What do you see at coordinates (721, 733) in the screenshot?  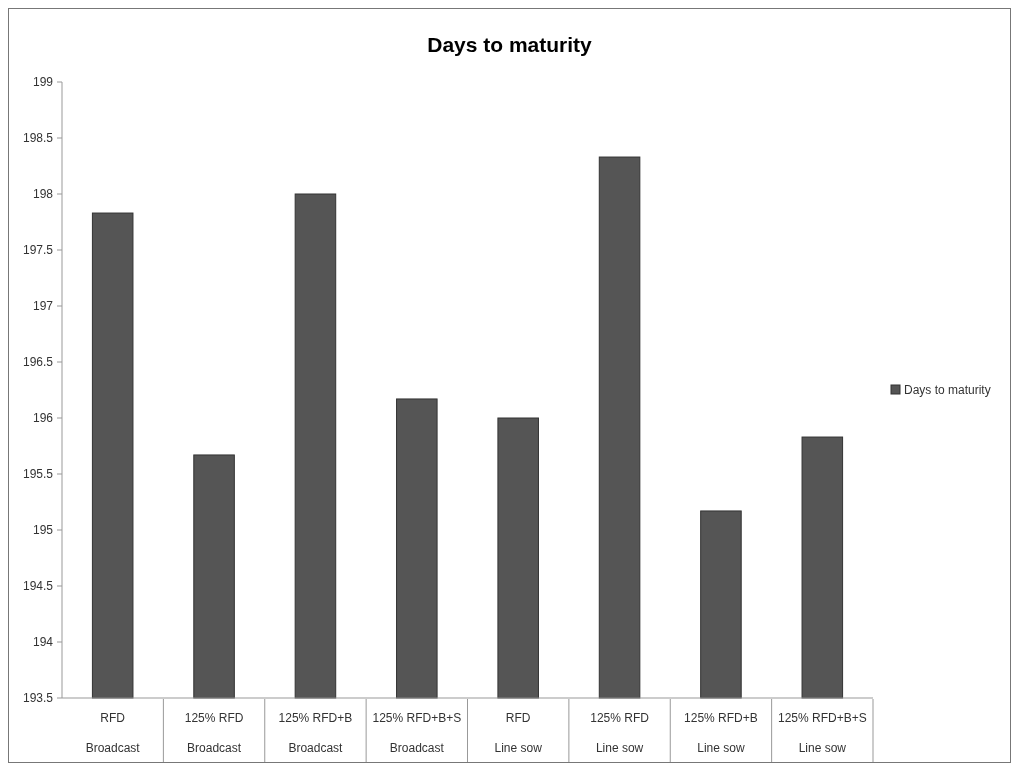 I see `category-label: 125% RFD+B Line sow` at bounding box center [721, 733].